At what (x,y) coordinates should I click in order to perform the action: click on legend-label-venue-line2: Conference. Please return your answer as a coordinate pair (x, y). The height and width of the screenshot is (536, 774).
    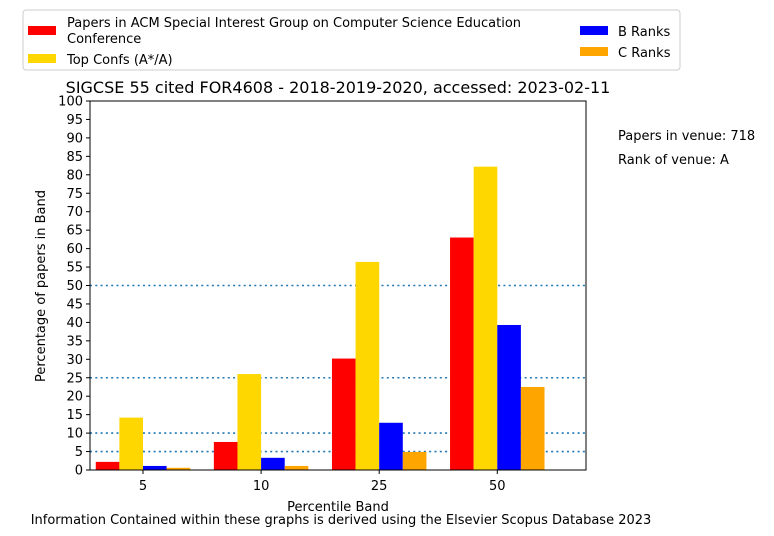
    Looking at the image, I should click on (104, 39).